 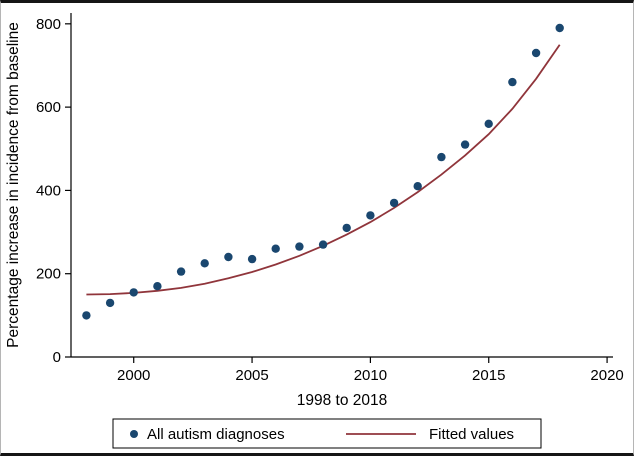 What do you see at coordinates (134, 434) in the screenshot?
I see `legend-scatter-marker-icon` at bounding box center [134, 434].